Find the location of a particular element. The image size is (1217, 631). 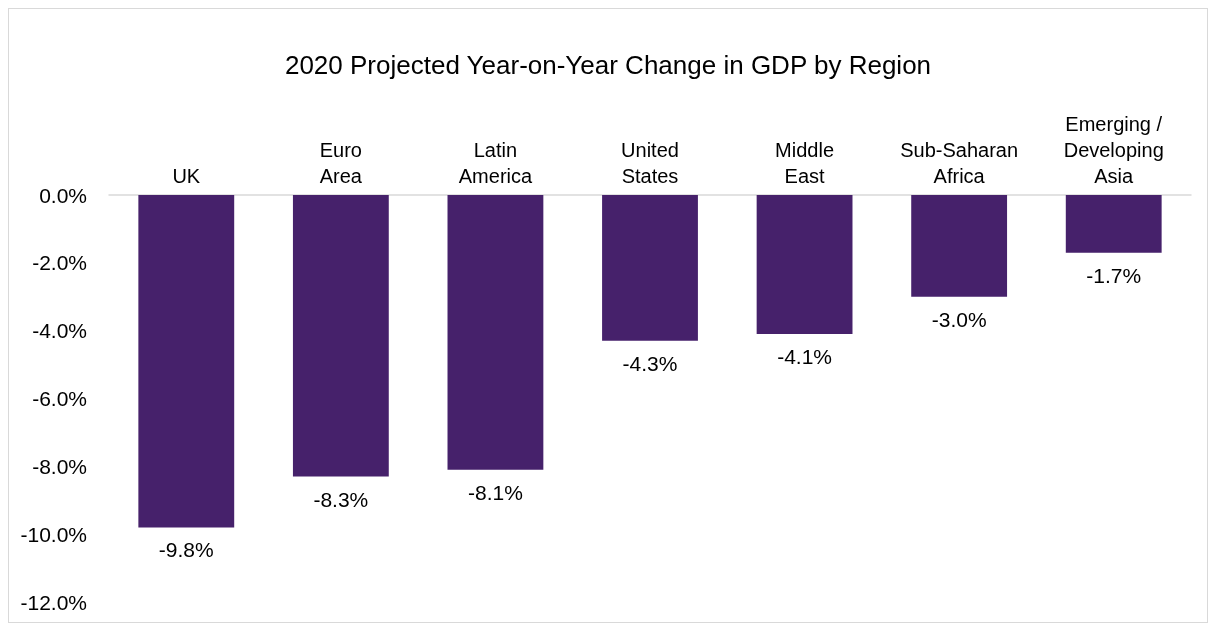

data-label: -3.0% is located at coordinates (959, 319).